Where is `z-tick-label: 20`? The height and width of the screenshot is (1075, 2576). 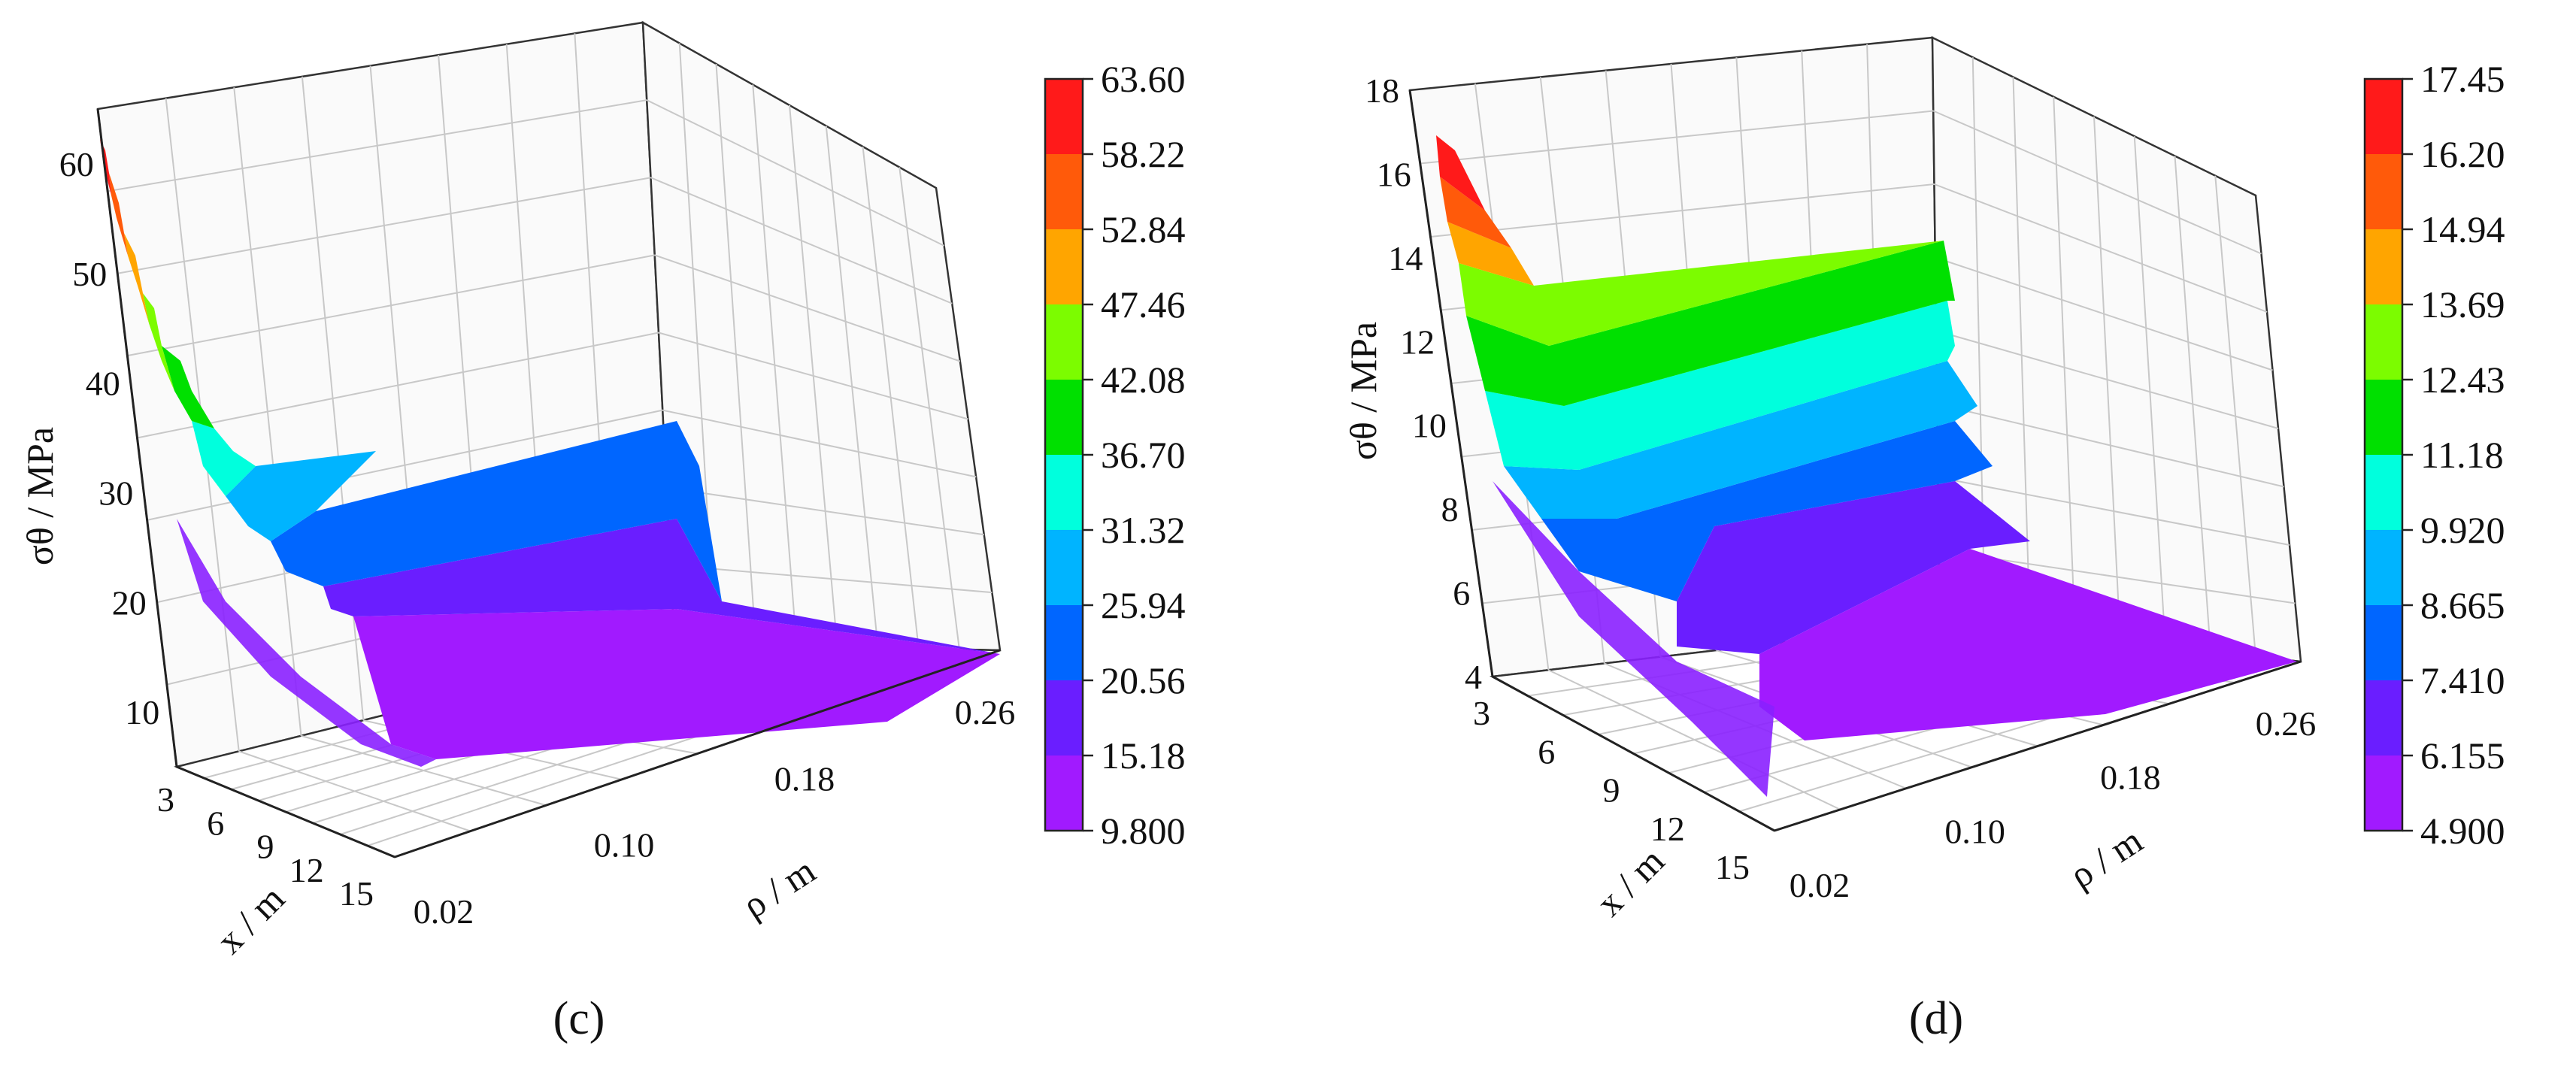 z-tick-label: 20 is located at coordinates (129, 602).